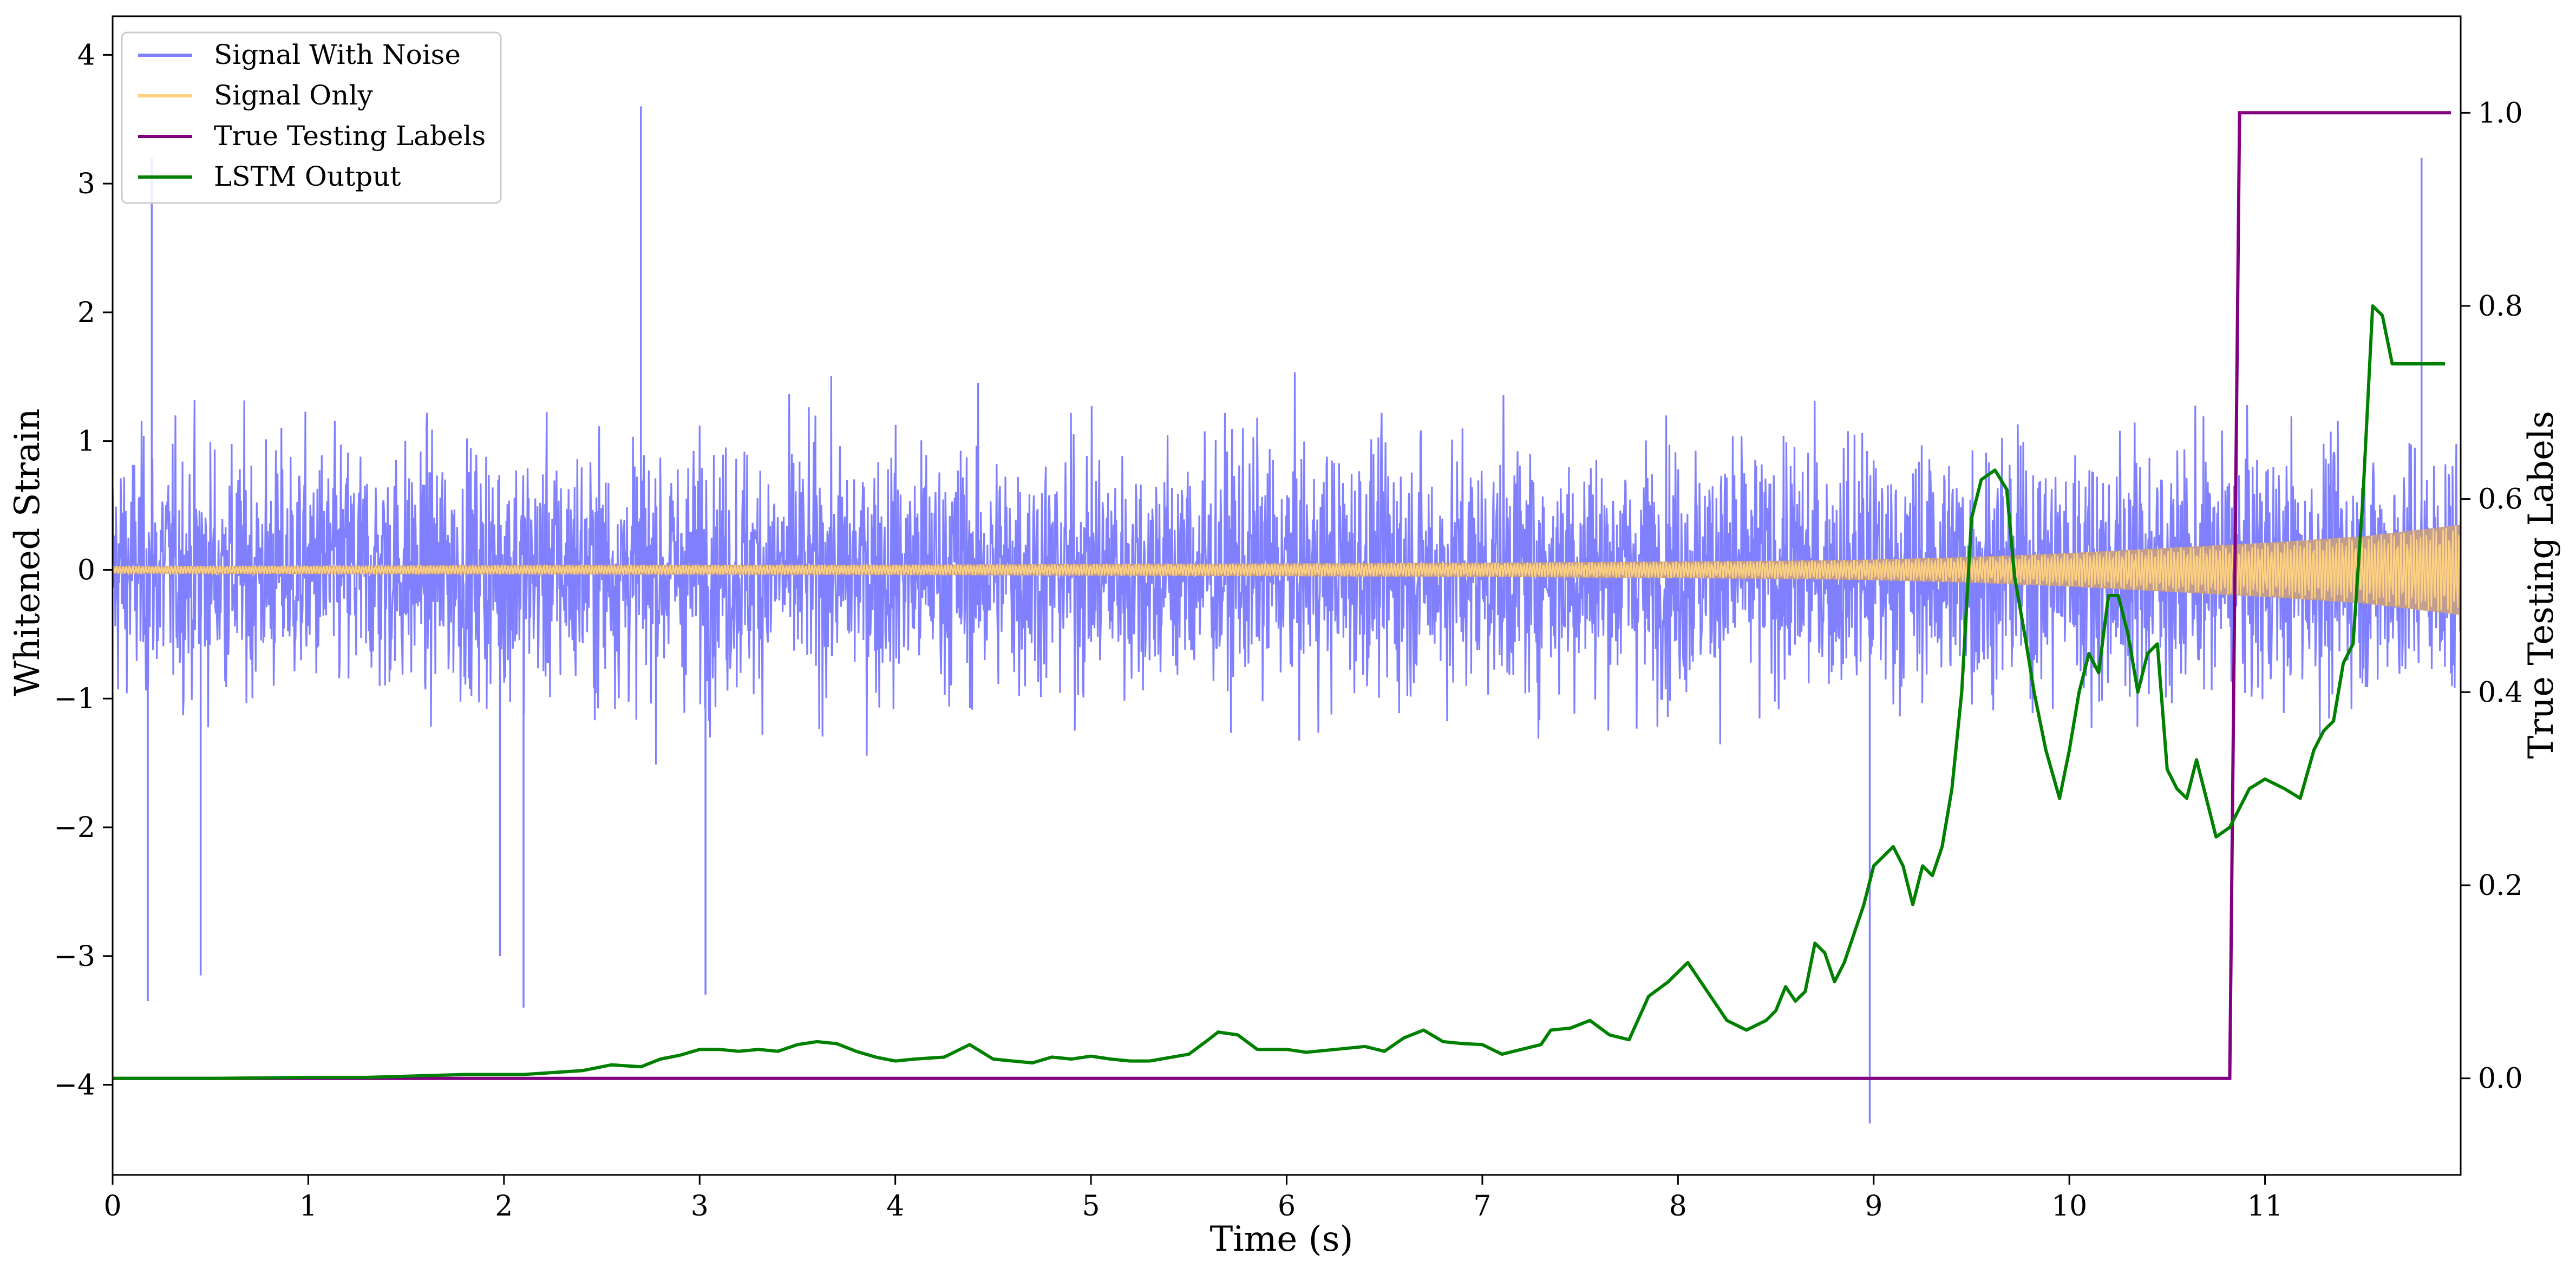  I want to click on x-tick-label: 9, so click(1874, 1206).